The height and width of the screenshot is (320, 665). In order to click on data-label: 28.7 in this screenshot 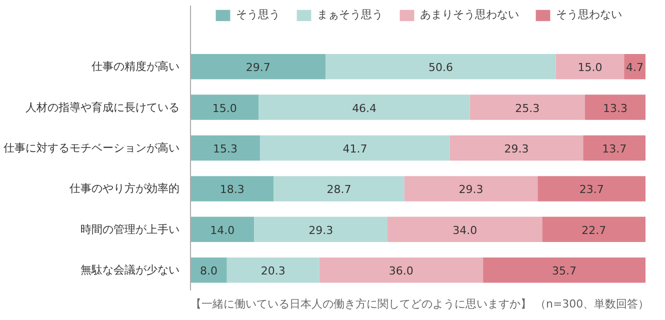, I will do `click(339, 189)`.